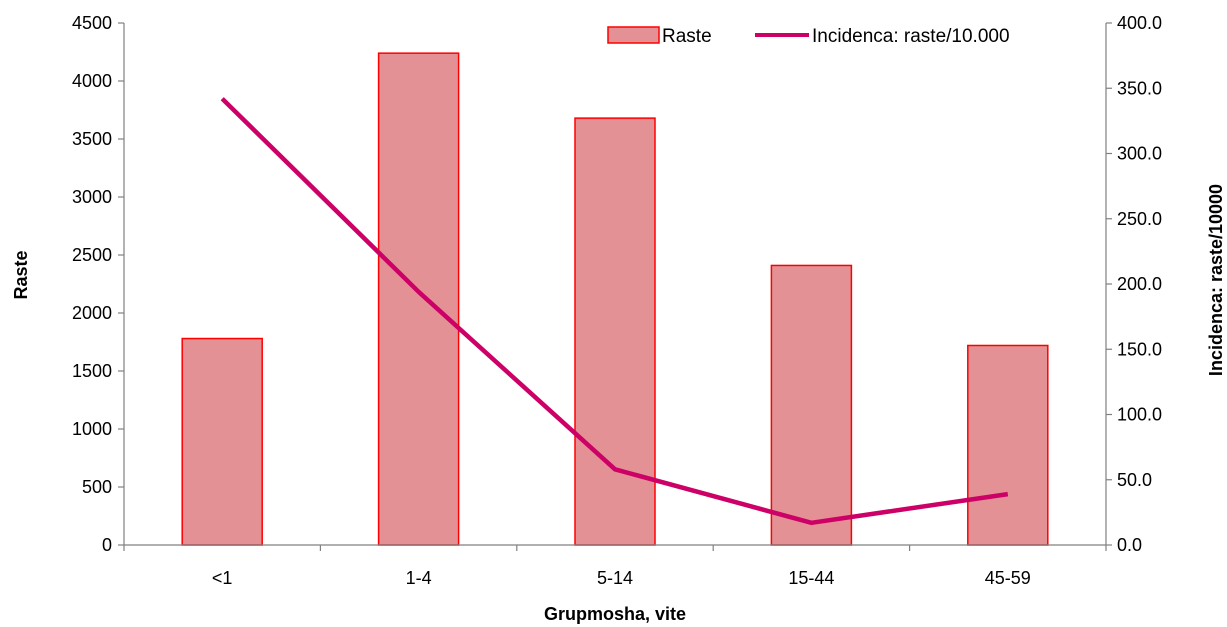 The image size is (1227, 627). What do you see at coordinates (1129, 545) in the screenshot?
I see `y2-tick-label: 0.0` at bounding box center [1129, 545].